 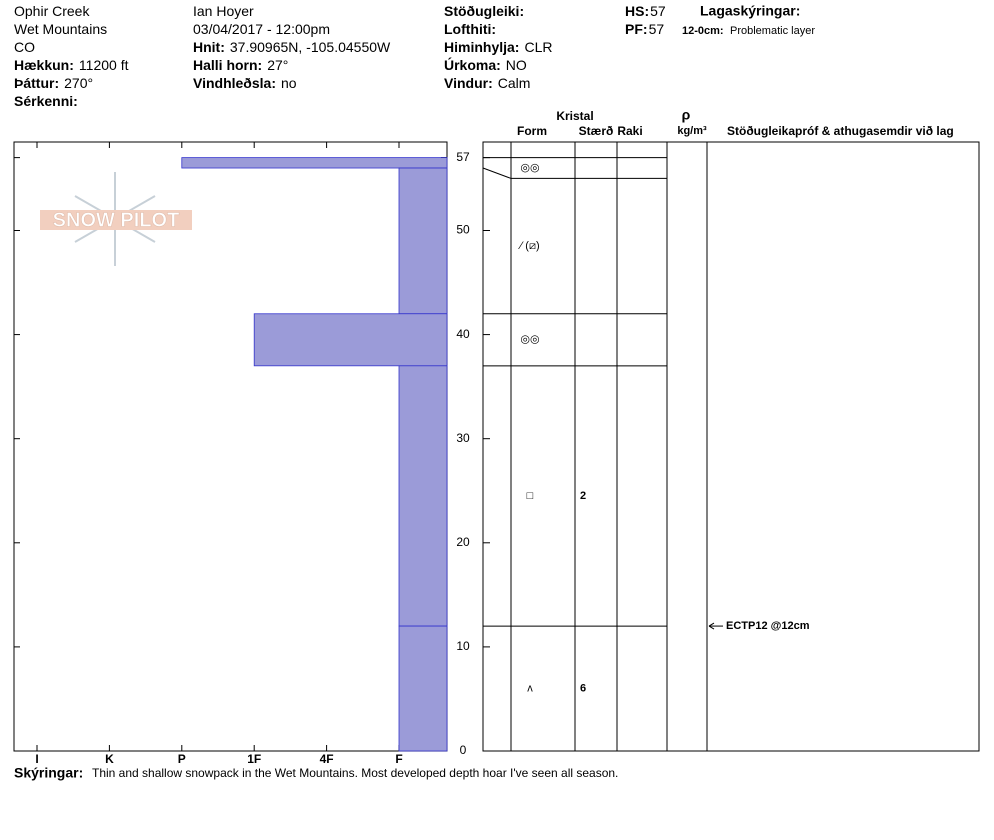 What do you see at coordinates (772, 31) in the screenshot?
I see `note-text: Problematic layer` at bounding box center [772, 31].